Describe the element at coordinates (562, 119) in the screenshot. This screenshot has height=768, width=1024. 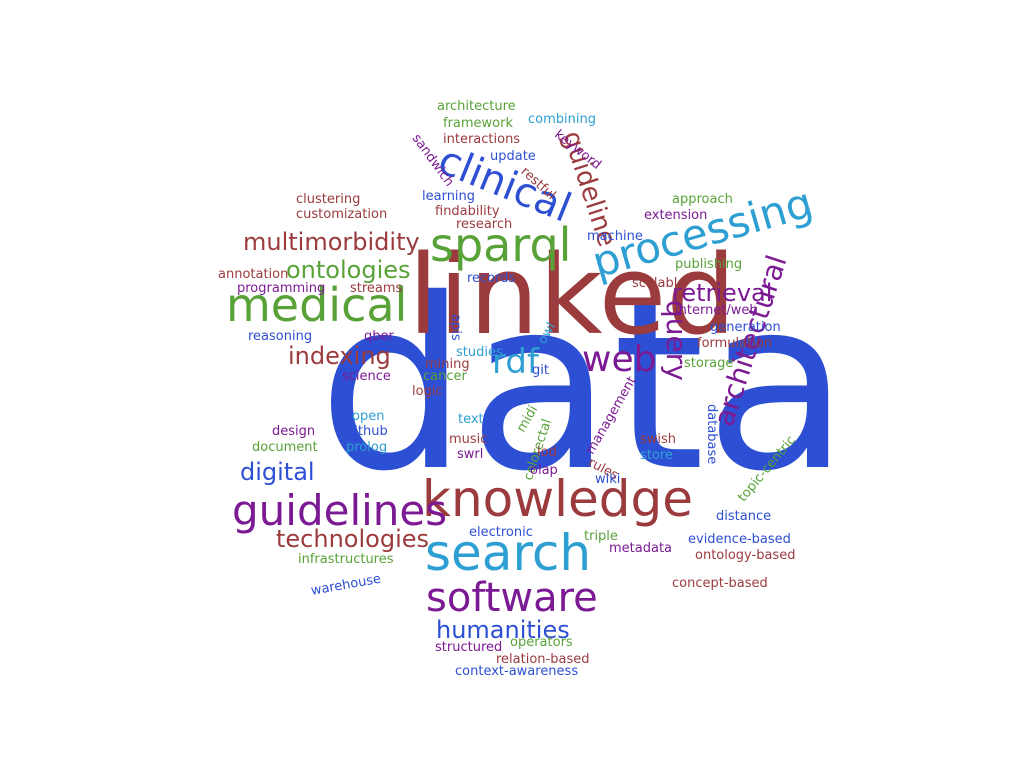
I see `word-combining: combining` at that location.